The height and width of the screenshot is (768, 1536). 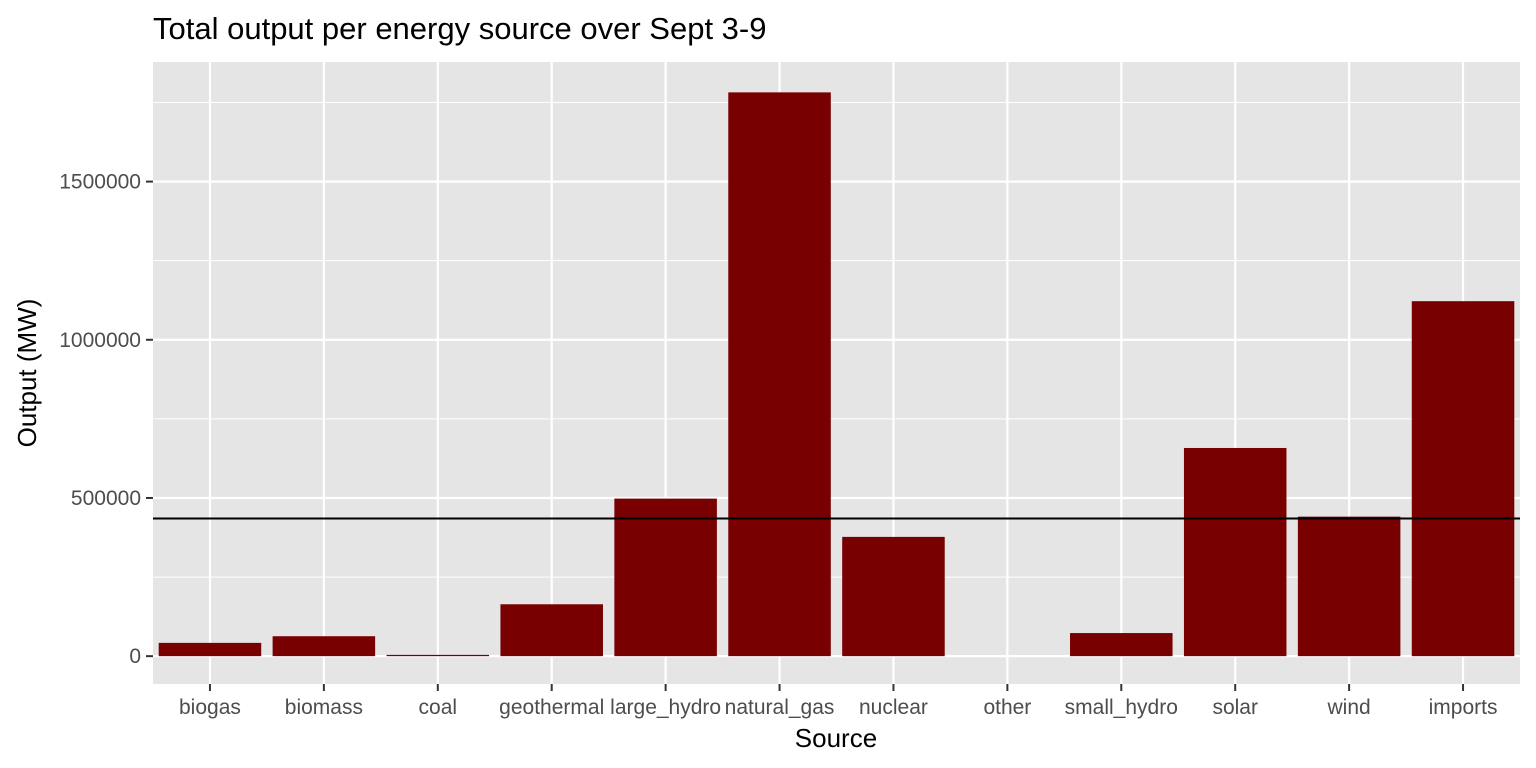 I want to click on bar-wind, so click(x=1349, y=586).